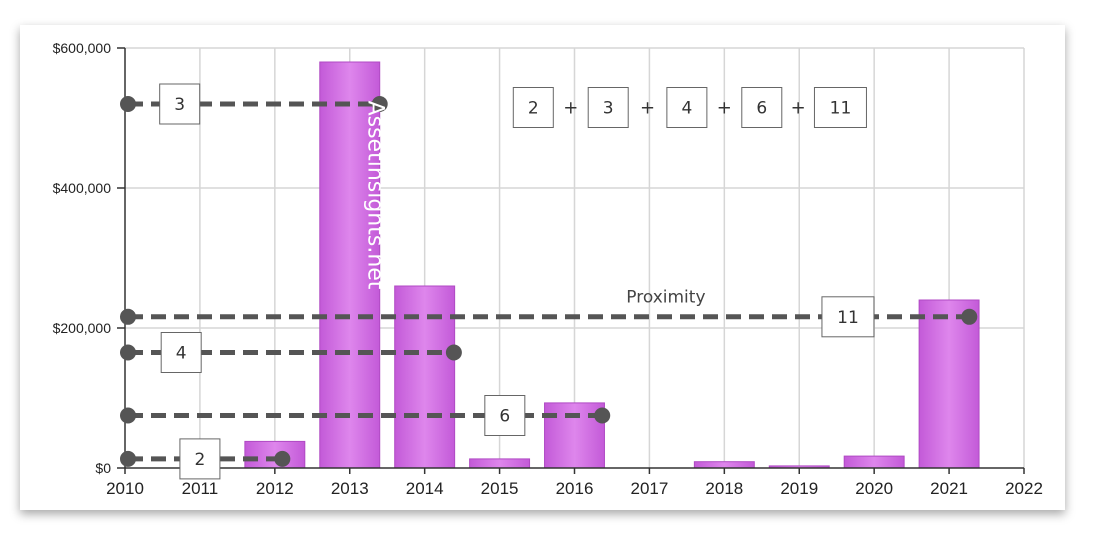  What do you see at coordinates (275, 488) in the screenshot?
I see `x-tick-label: 2012` at bounding box center [275, 488].